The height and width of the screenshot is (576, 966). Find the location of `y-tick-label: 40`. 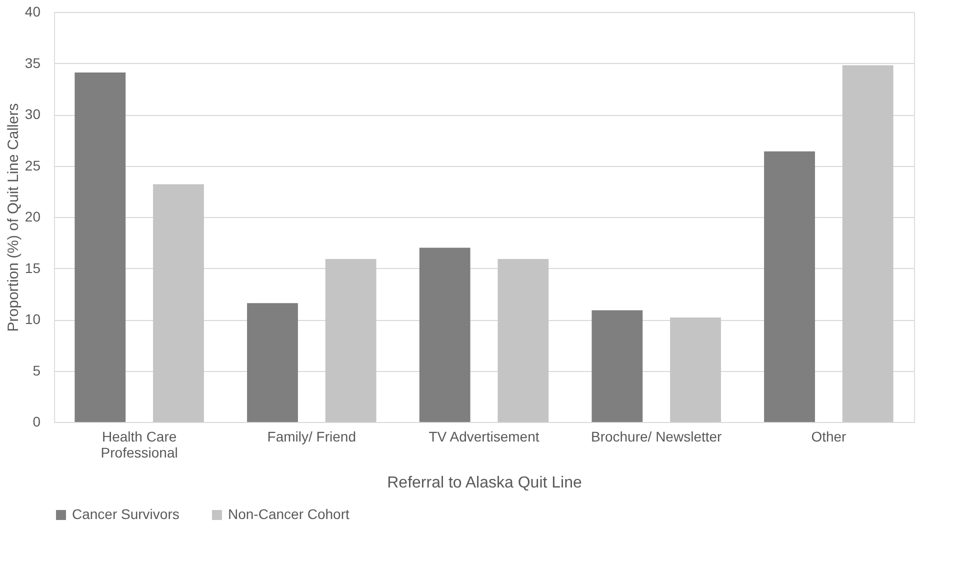

y-tick-label: 40 is located at coordinates (32, 12).